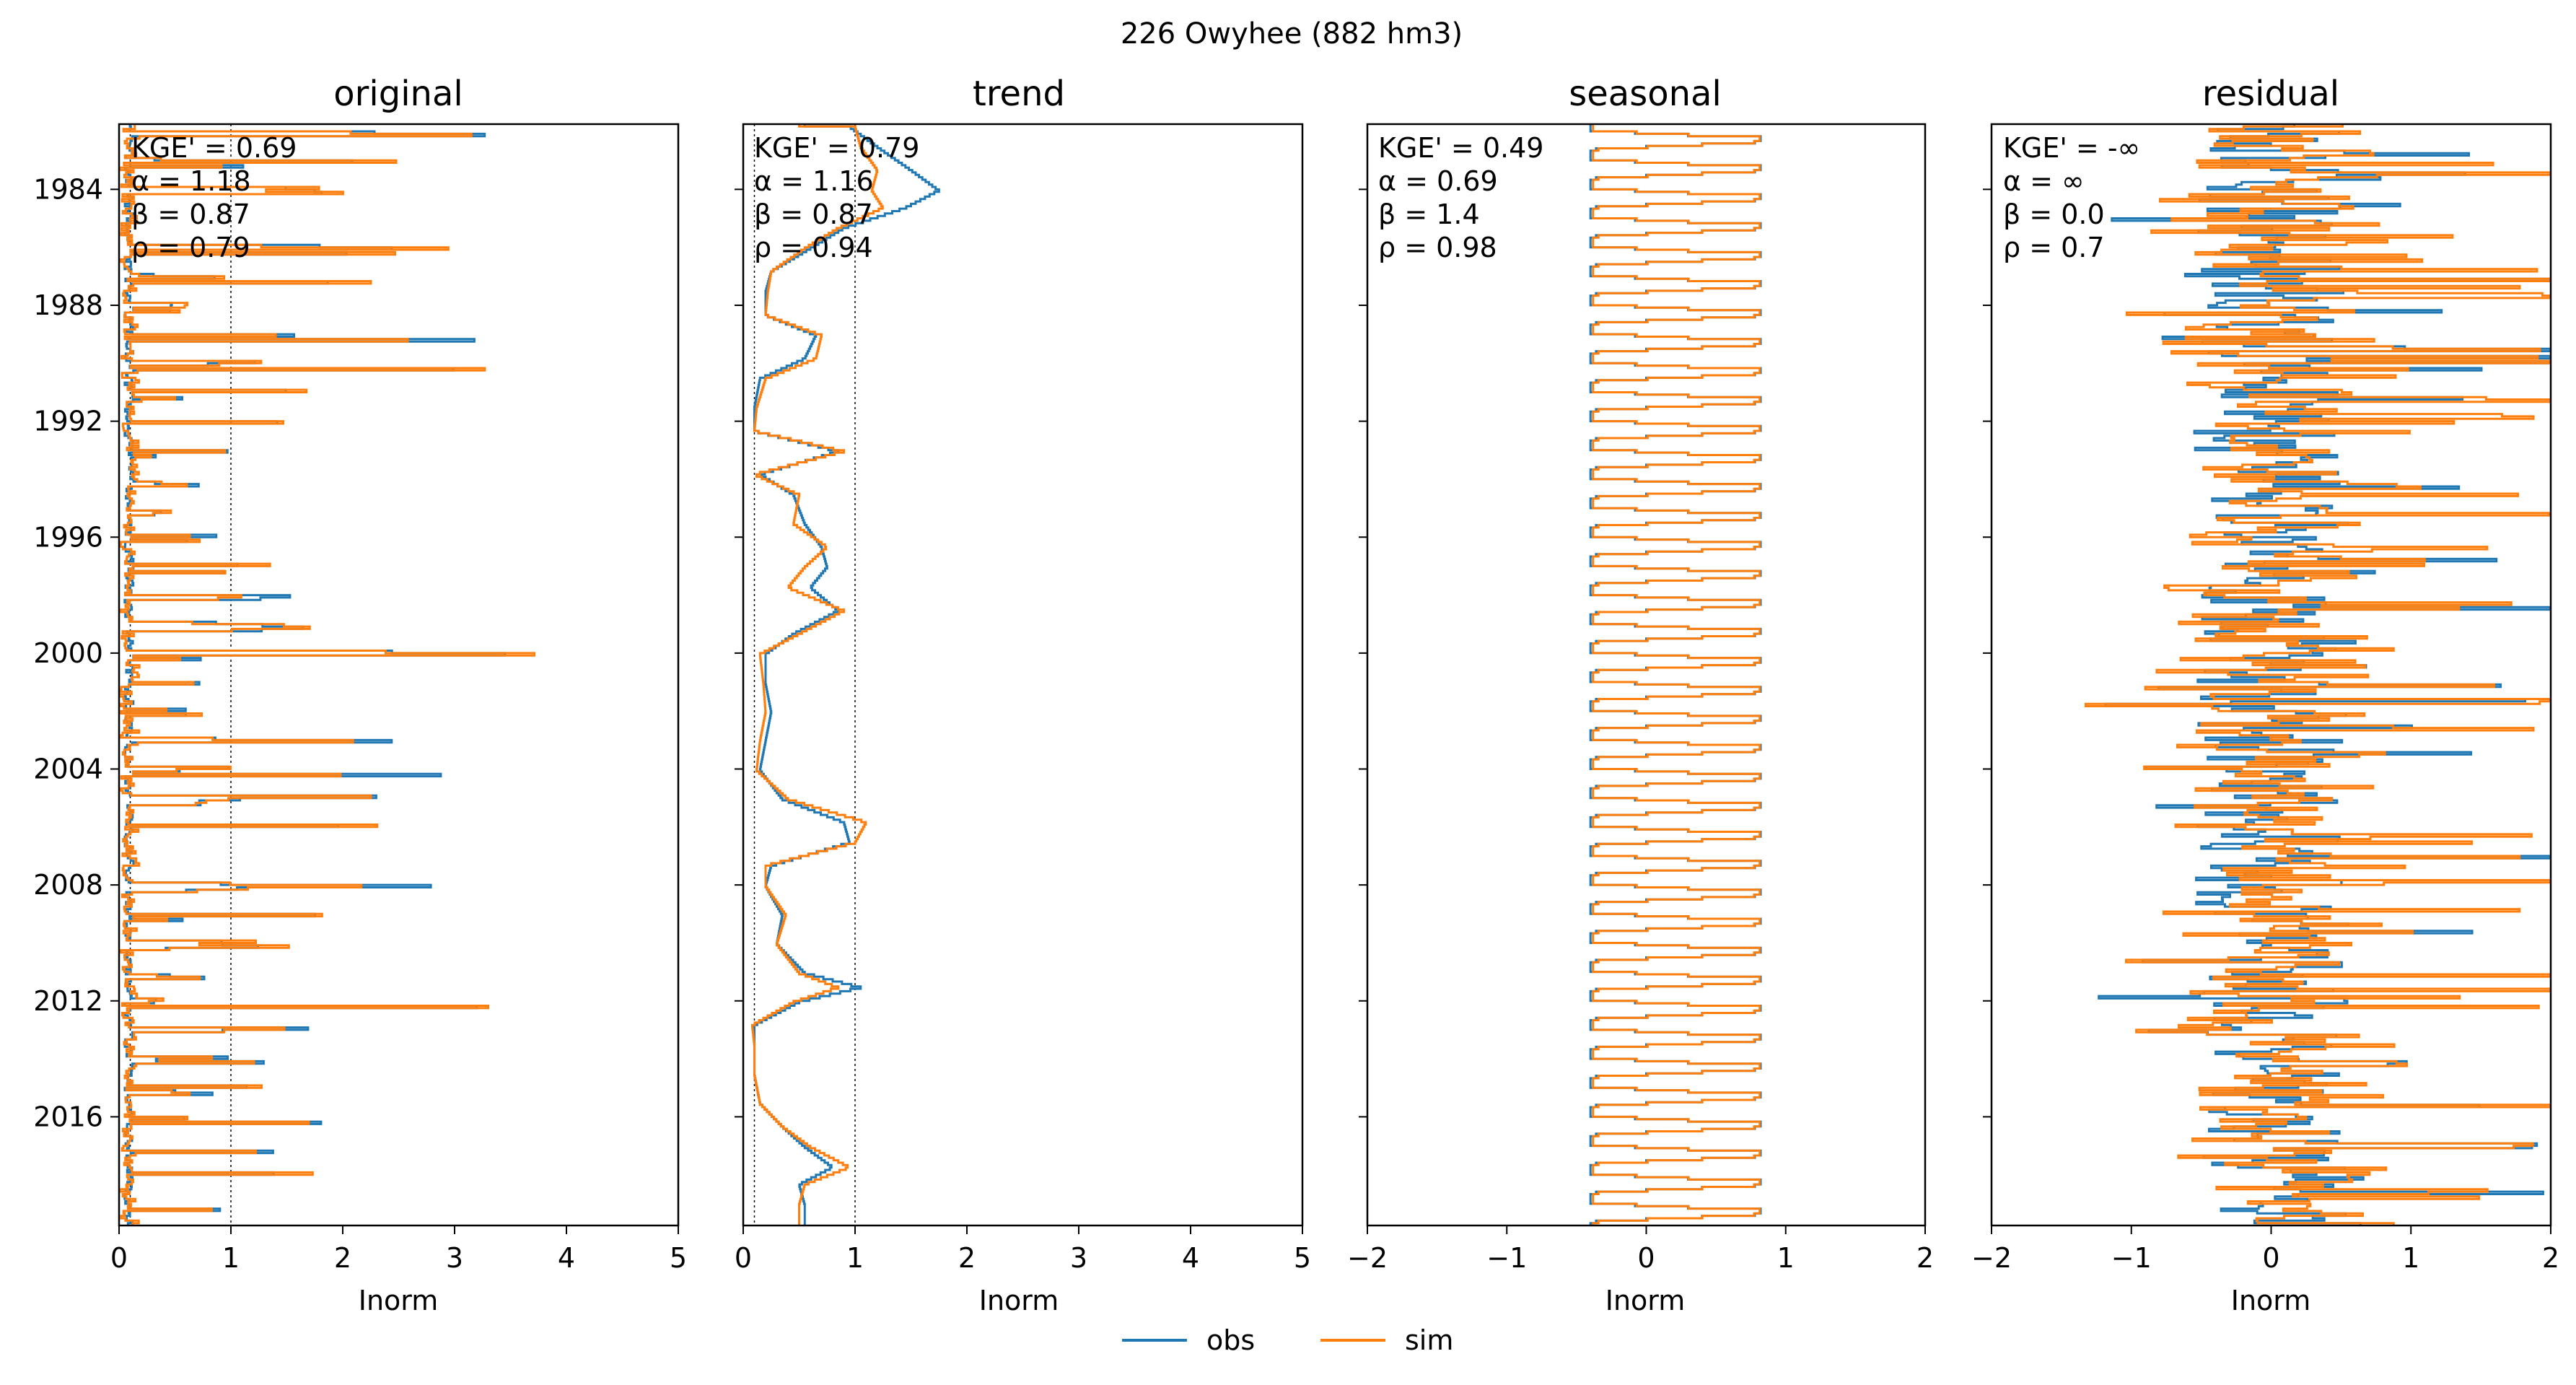 Image resolution: width=2576 pixels, height=1385 pixels. I want to click on y-tick-label: 1996, so click(68, 537).